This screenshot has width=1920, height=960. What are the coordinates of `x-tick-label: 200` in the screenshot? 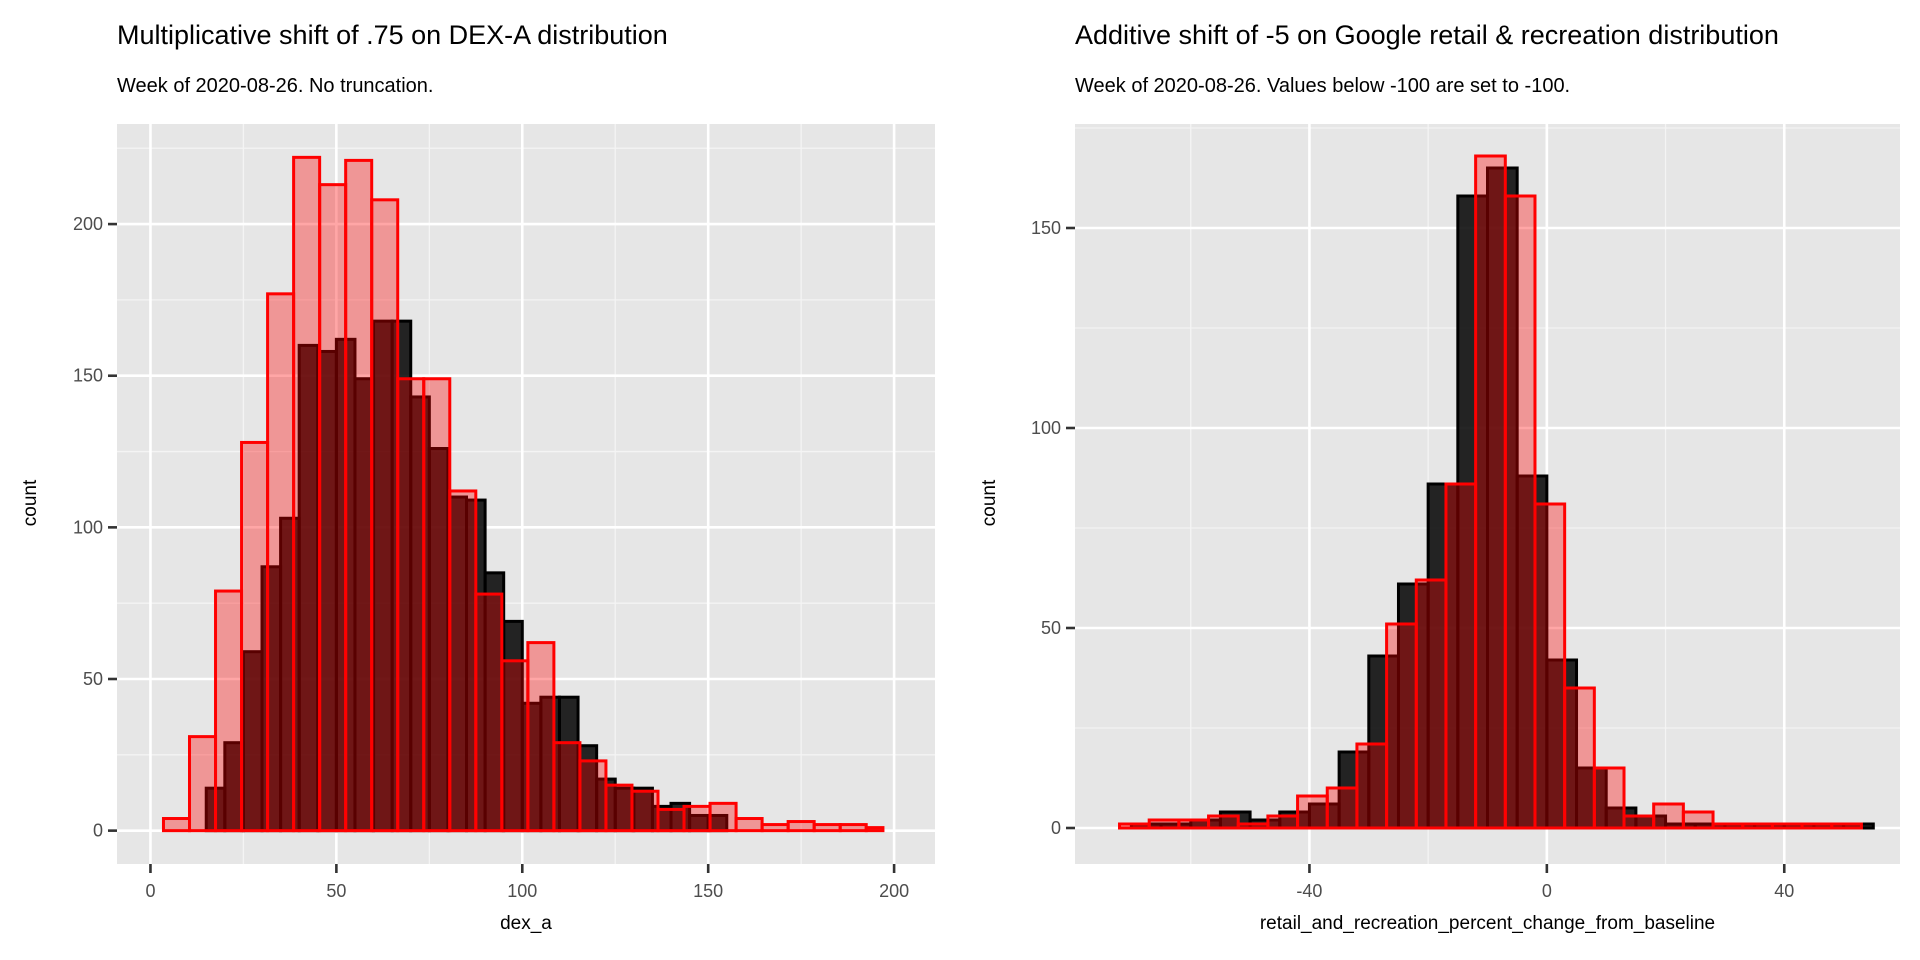 It's located at (894, 891).